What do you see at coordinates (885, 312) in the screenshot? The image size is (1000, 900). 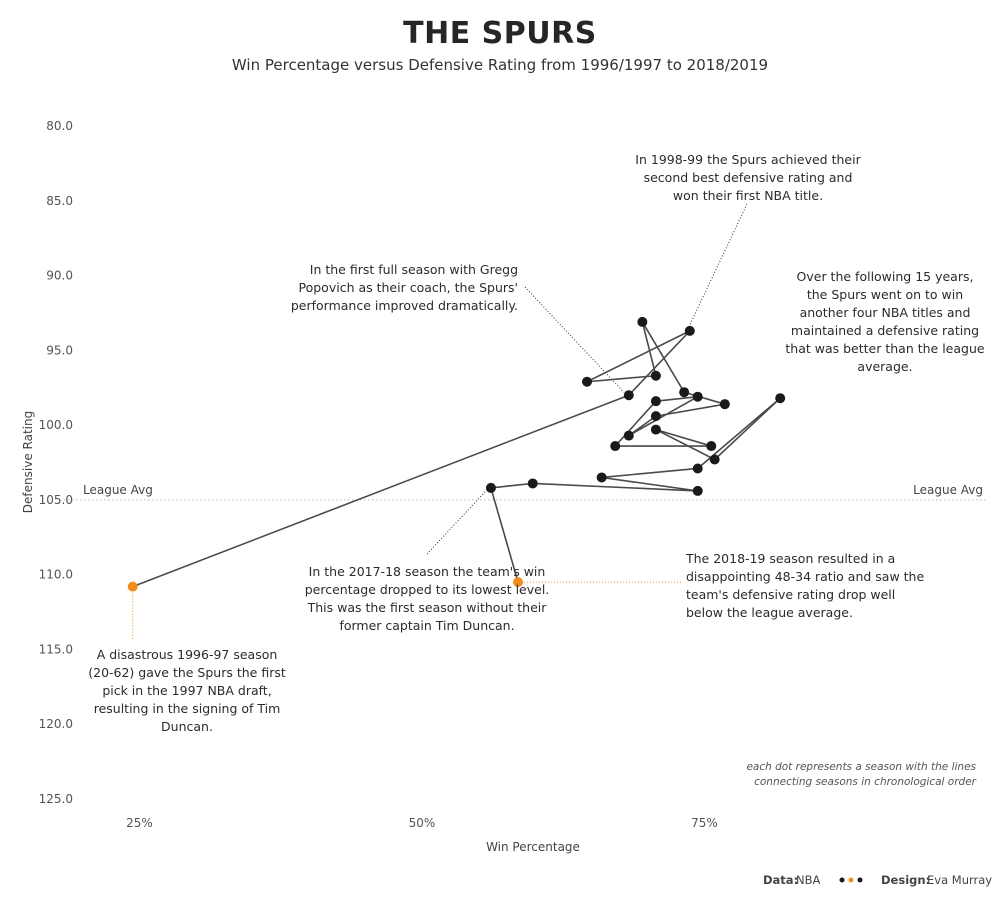 I see `annotation-line: another four NBA titles and` at bounding box center [885, 312].